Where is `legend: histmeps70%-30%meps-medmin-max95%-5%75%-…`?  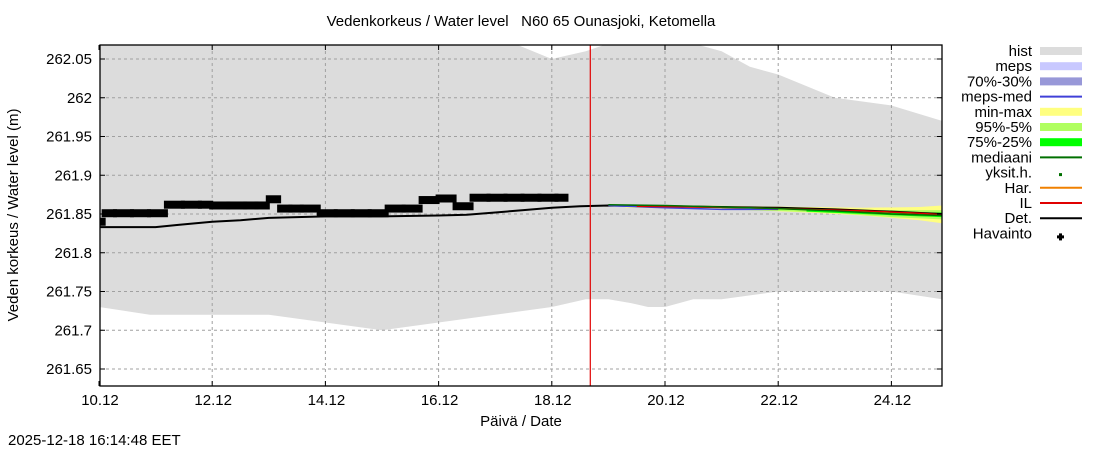
legend: histmeps70%-30%meps-medmin-max95%-5%75%-… is located at coordinates (1021, 142).